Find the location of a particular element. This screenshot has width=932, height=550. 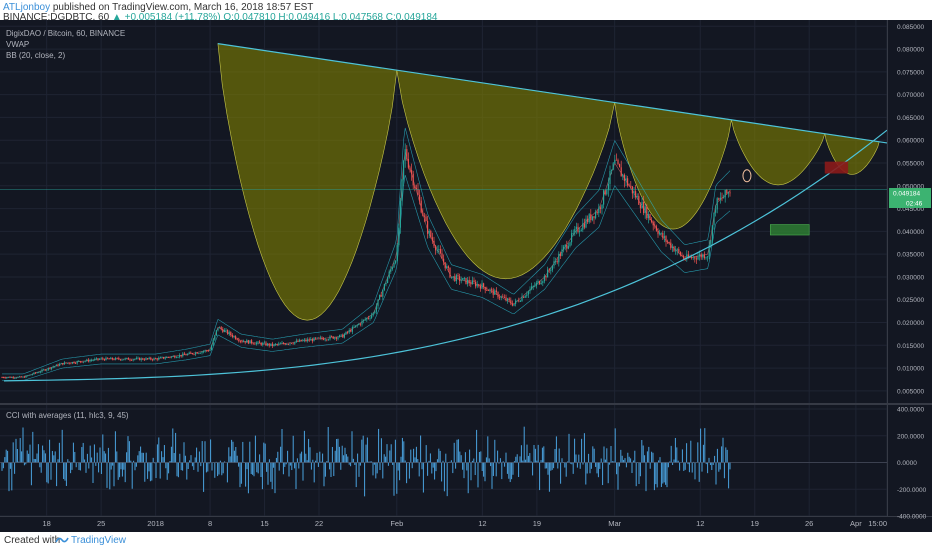

tradingview-brand-link: TradingView is located at coordinates (99, 540).